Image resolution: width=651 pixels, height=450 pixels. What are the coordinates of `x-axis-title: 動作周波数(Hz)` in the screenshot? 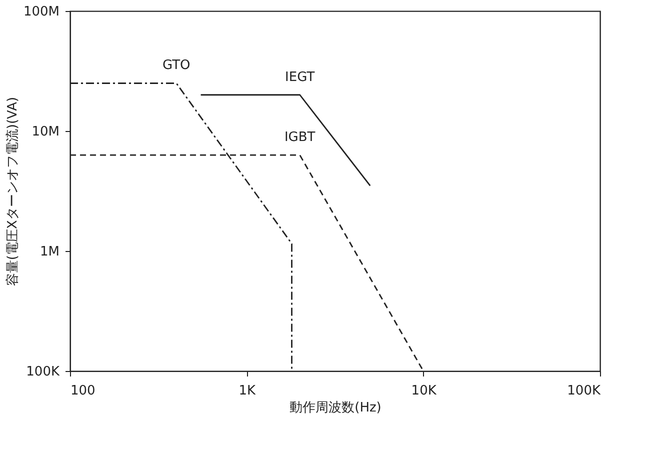 It's located at (336, 408).